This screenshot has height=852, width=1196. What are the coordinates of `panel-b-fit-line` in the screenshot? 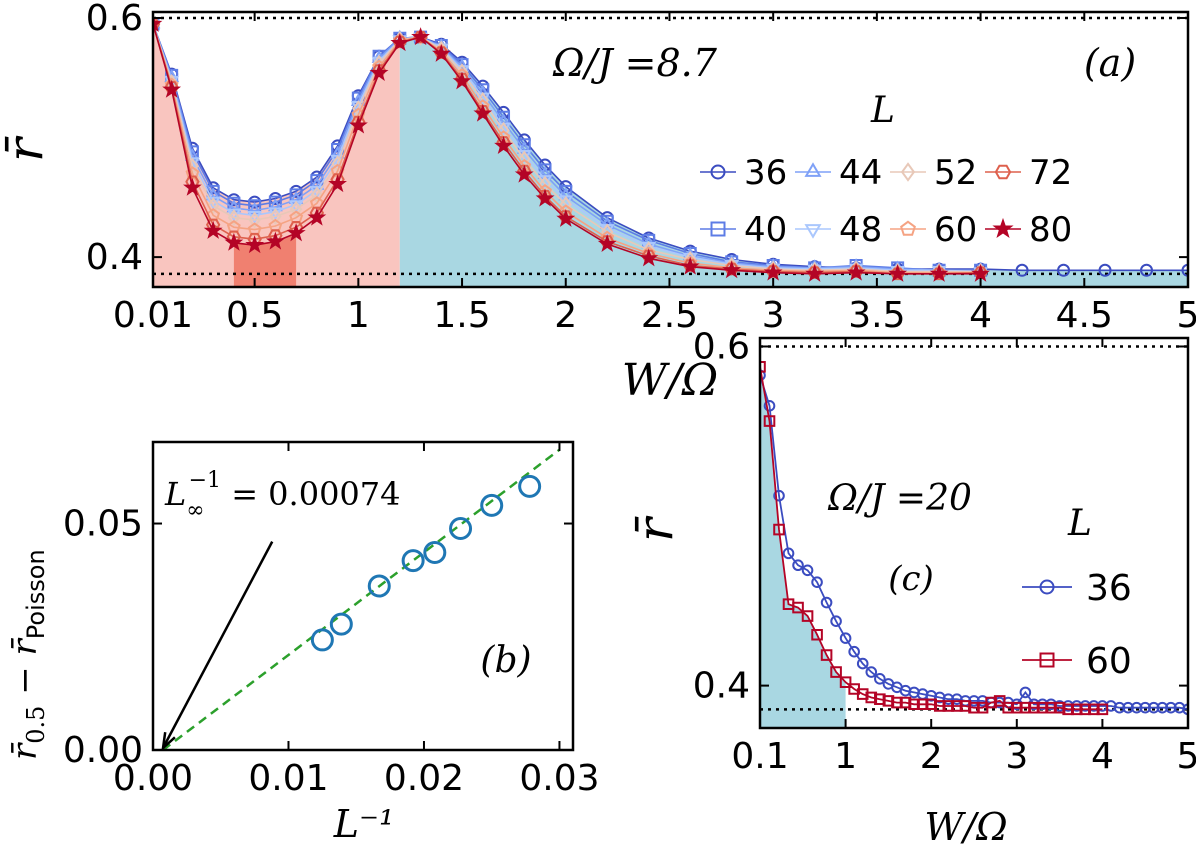 It's located at (361, 599).